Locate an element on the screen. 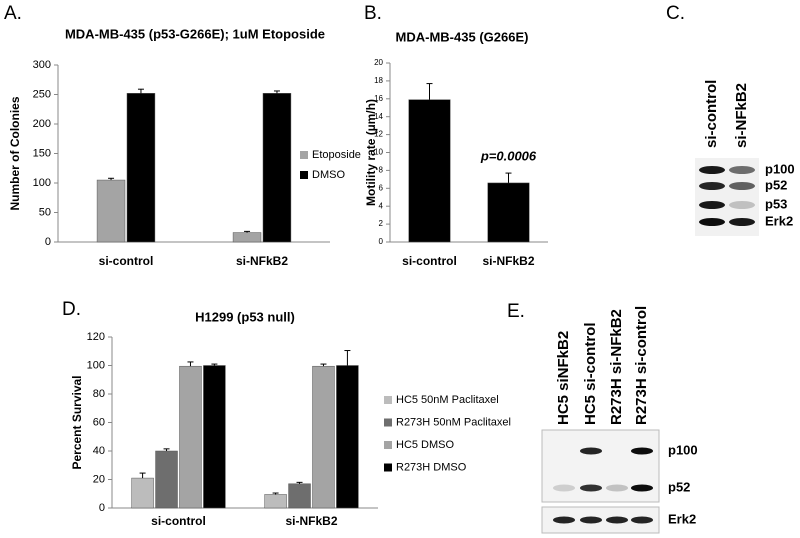 The height and width of the screenshot is (538, 800). y-tick-label: 120 is located at coordinates (96, 337).